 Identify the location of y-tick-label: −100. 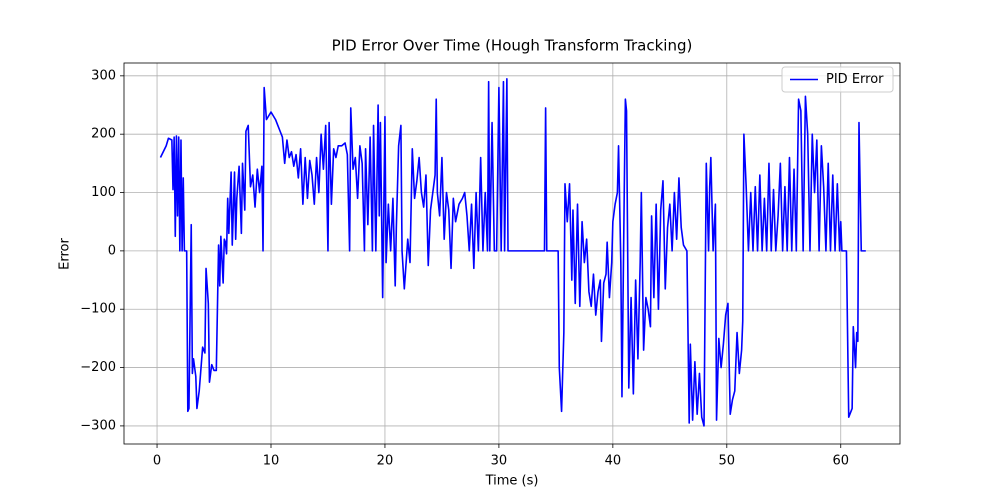
(98, 309).